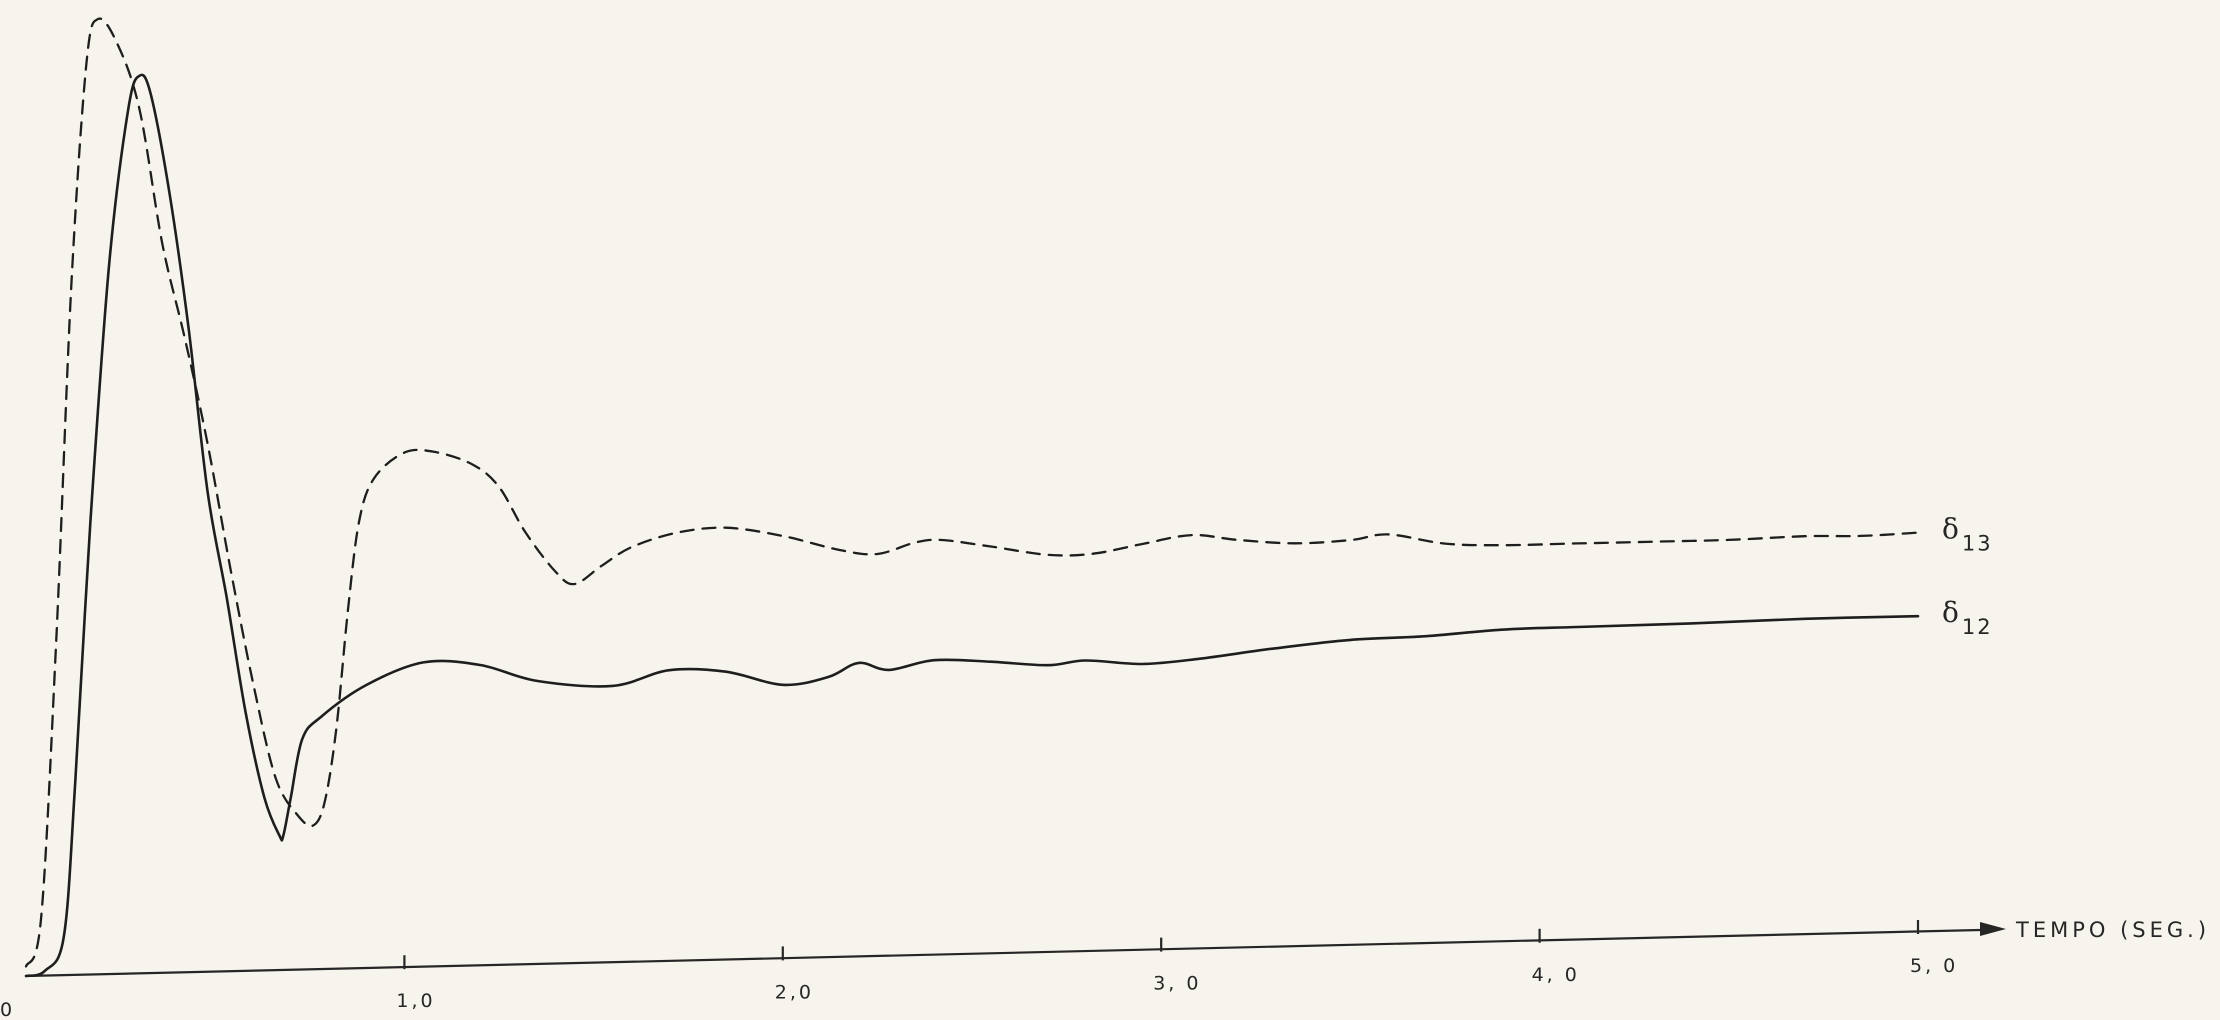 The image size is (2220, 1020). What do you see at coordinates (1977, 627) in the screenshot?
I see `series-label-subscript: 12` at bounding box center [1977, 627].